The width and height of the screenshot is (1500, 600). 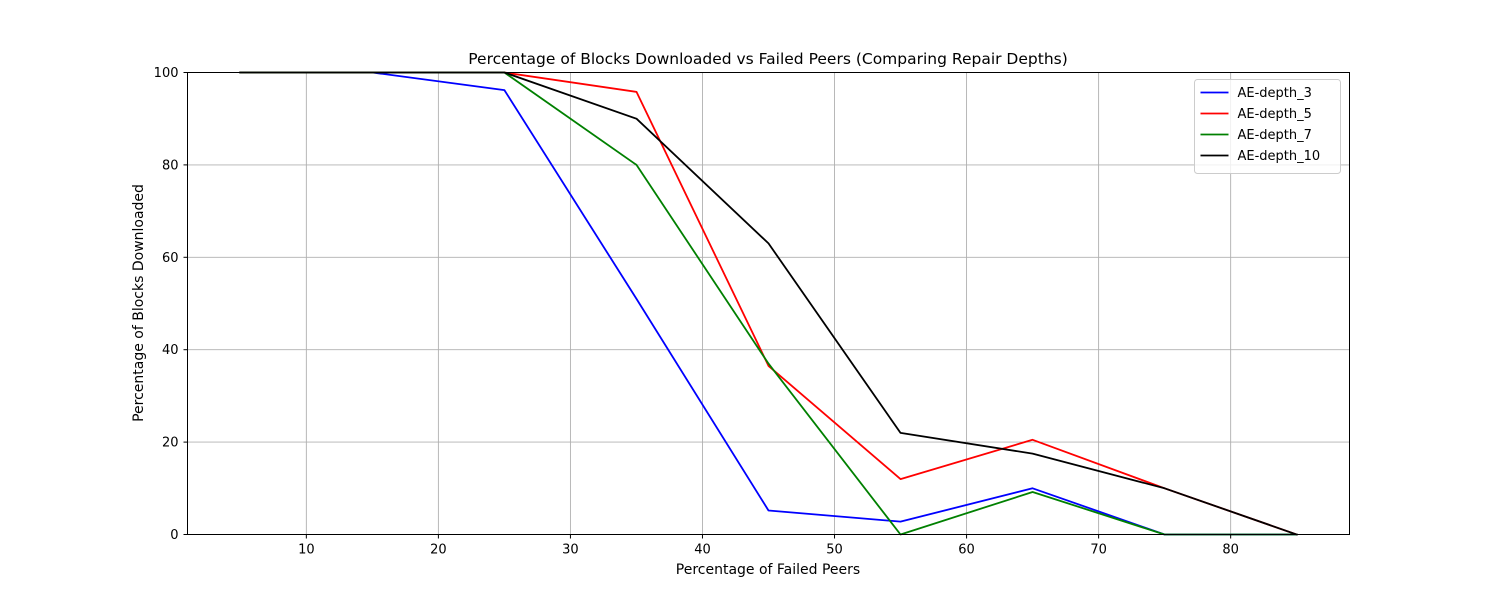 I want to click on legend-label: AE-depth_5, so click(x=1275, y=114).